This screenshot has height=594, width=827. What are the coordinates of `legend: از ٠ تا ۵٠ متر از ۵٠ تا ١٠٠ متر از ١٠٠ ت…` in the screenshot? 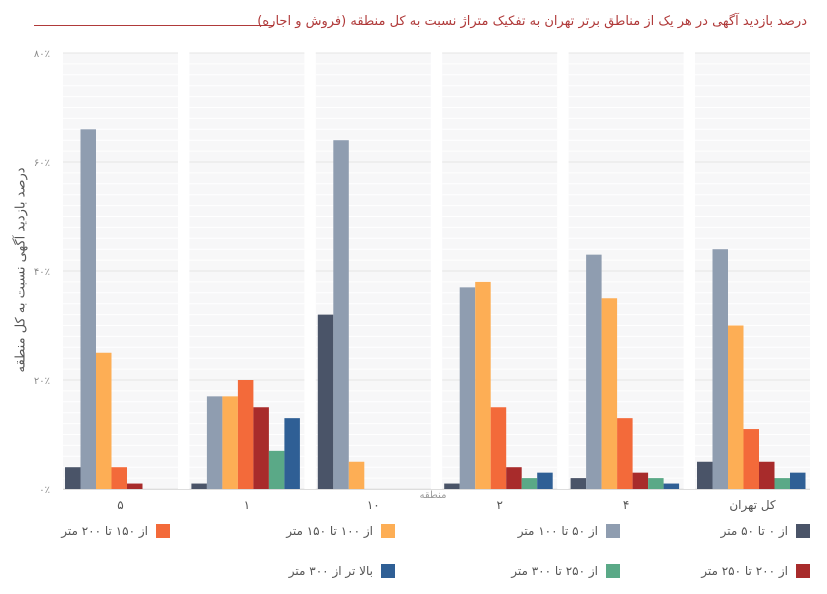 It's located at (420, 554).